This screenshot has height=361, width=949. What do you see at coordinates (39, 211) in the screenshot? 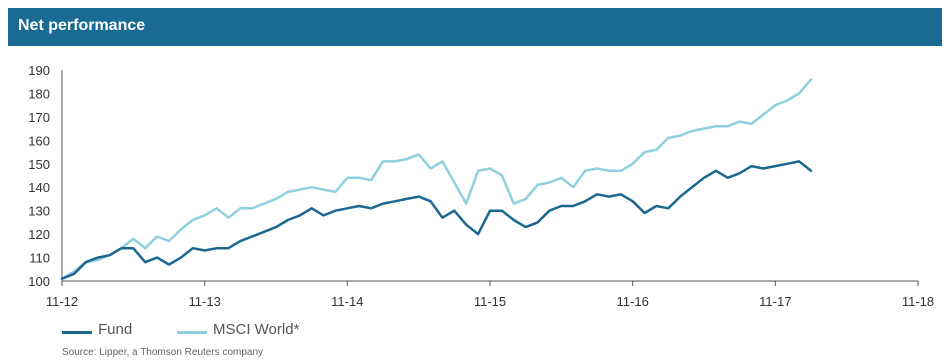
I see `y-tick-label: 130` at bounding box center [39, 211].